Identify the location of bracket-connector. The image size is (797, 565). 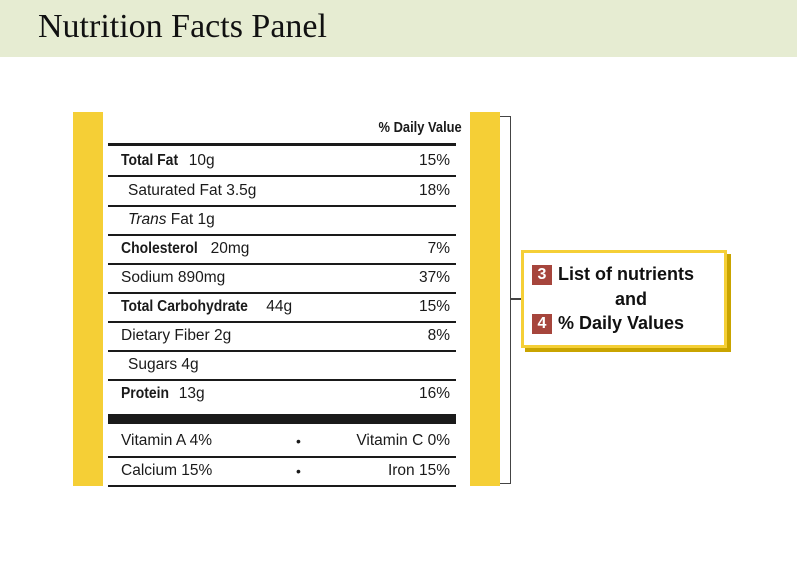
(516, 299).